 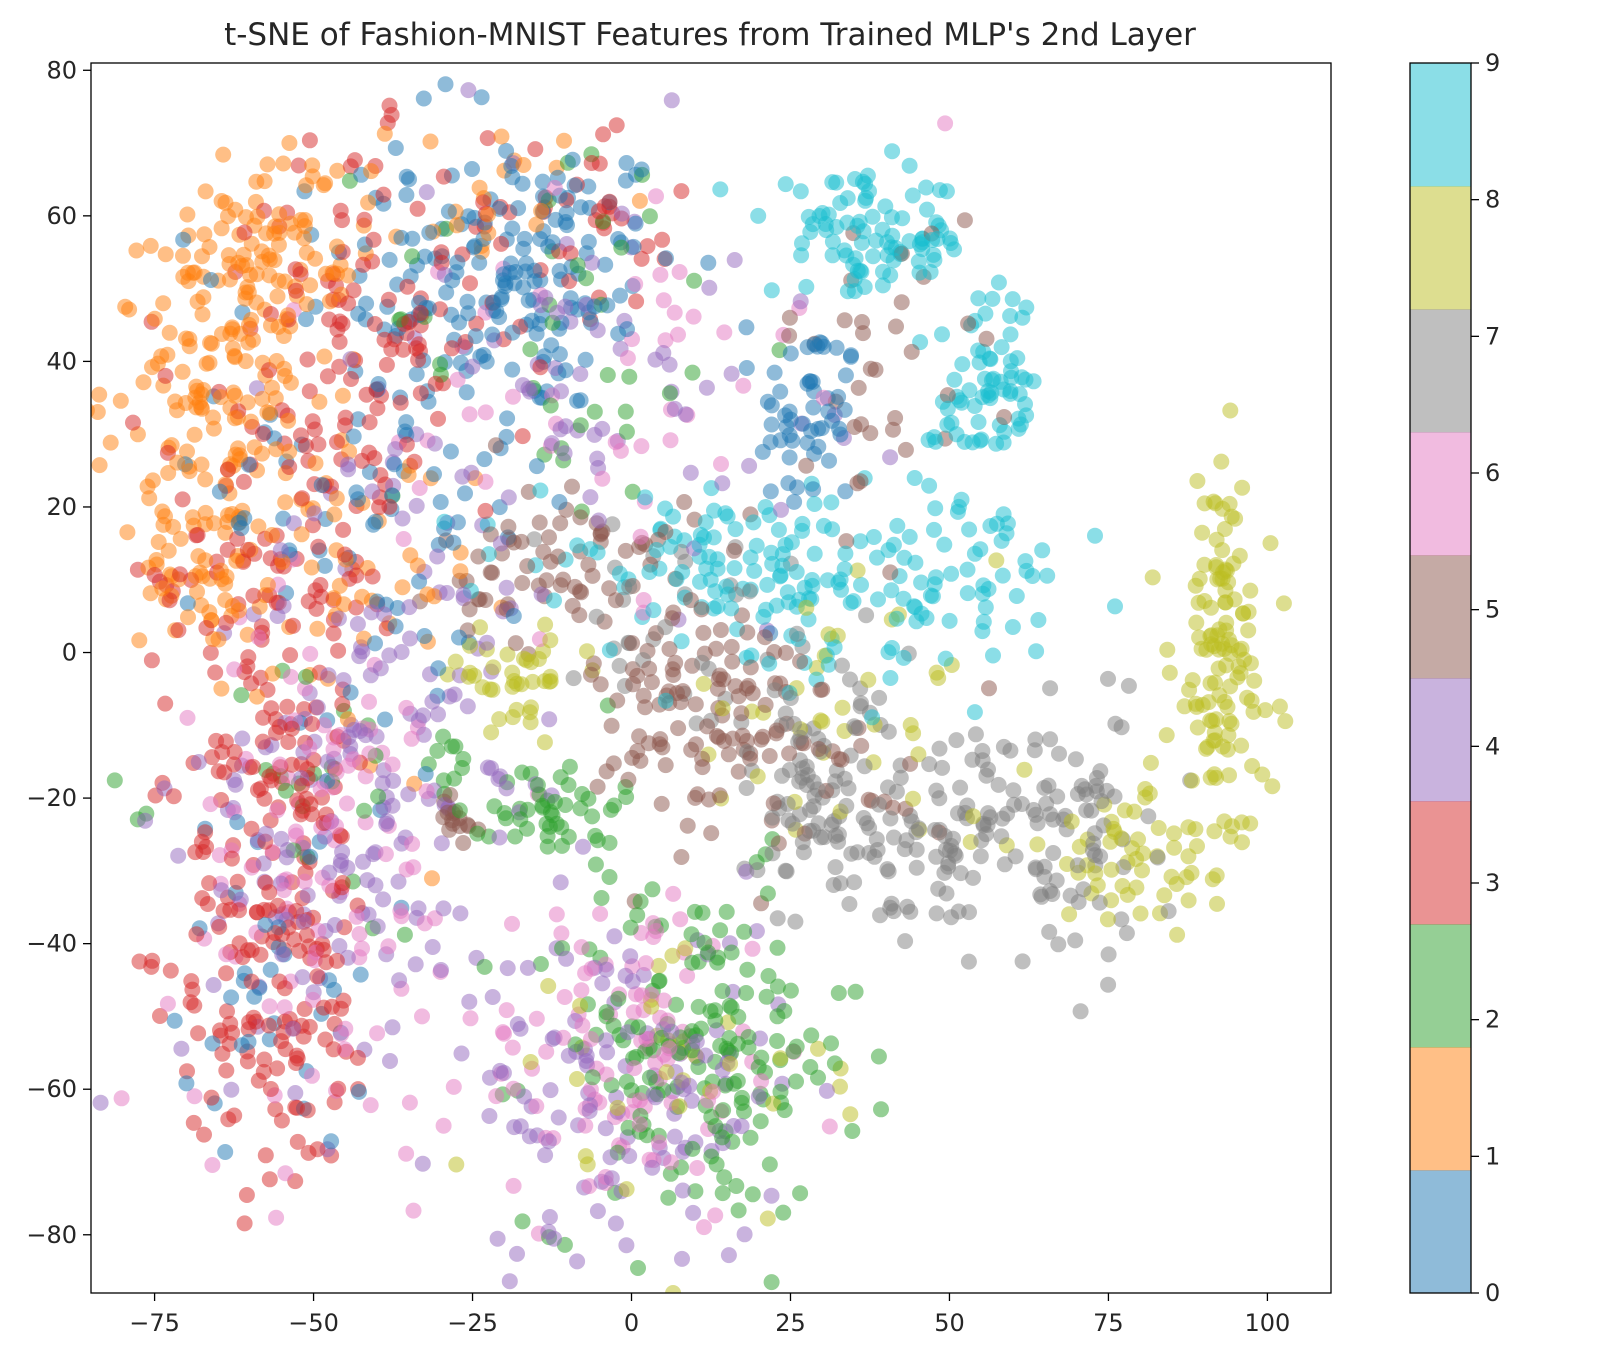 I want to click on y-tick-label: 20, so click(x=61, y=507).